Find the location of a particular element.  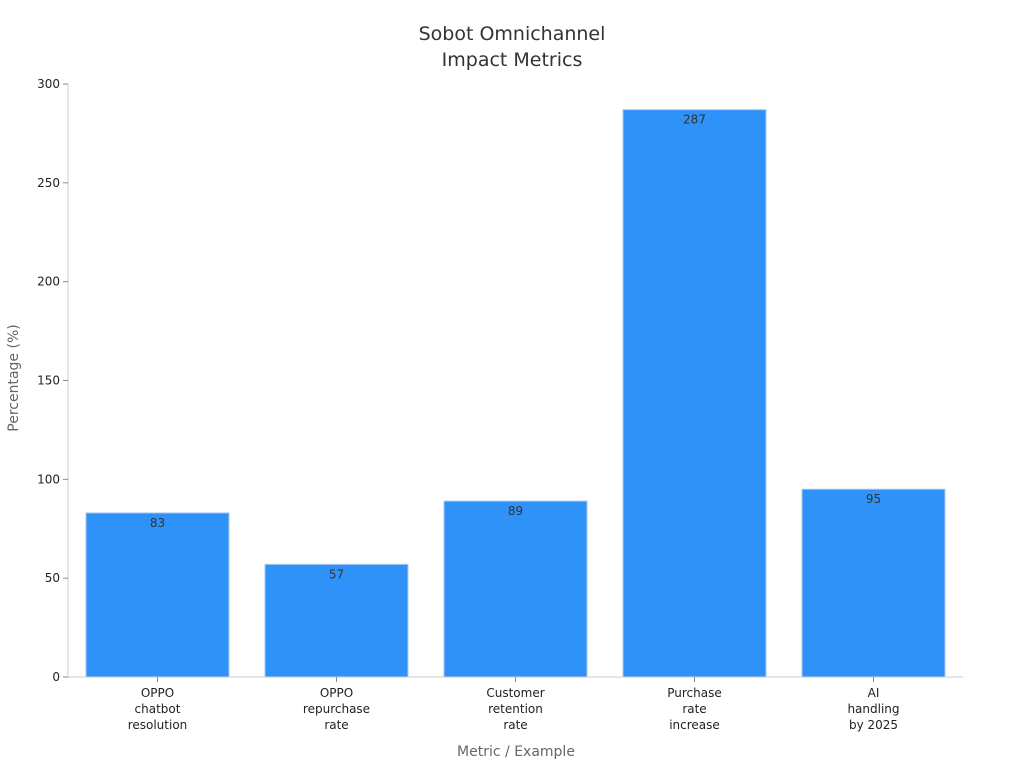

x-tick-label-line: chatbot is located at coordinates (158, 709).